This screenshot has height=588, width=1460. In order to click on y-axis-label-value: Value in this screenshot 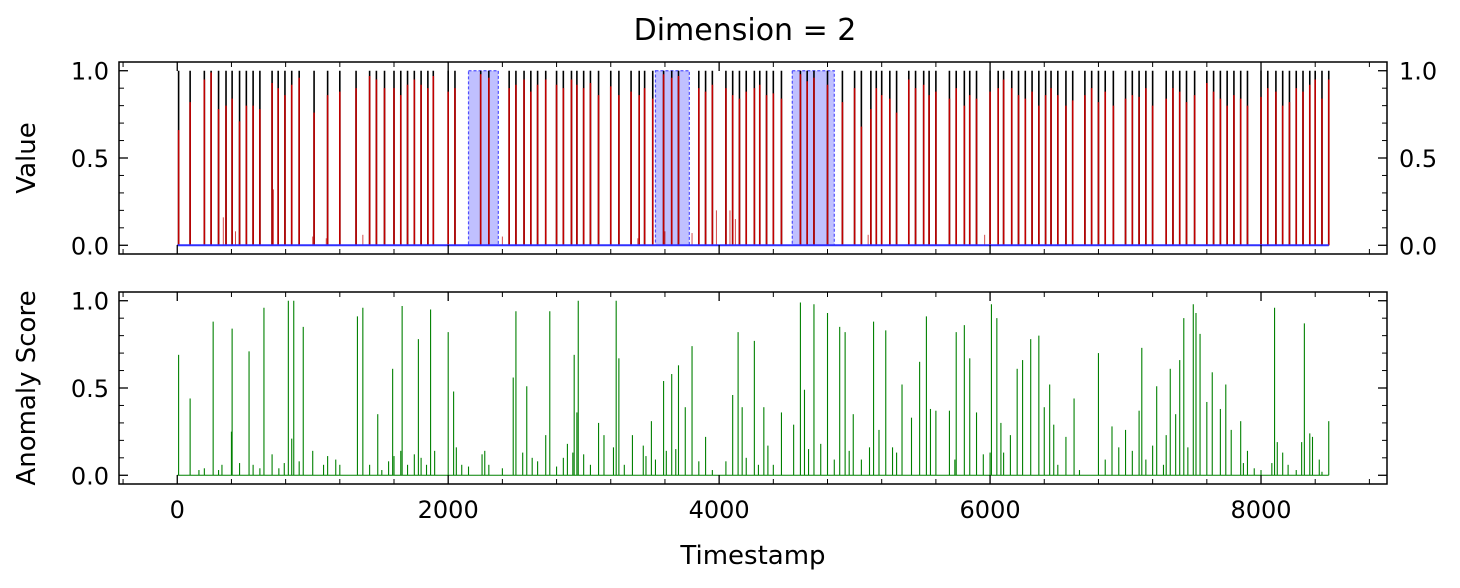, I will do `click(27, 157)`.